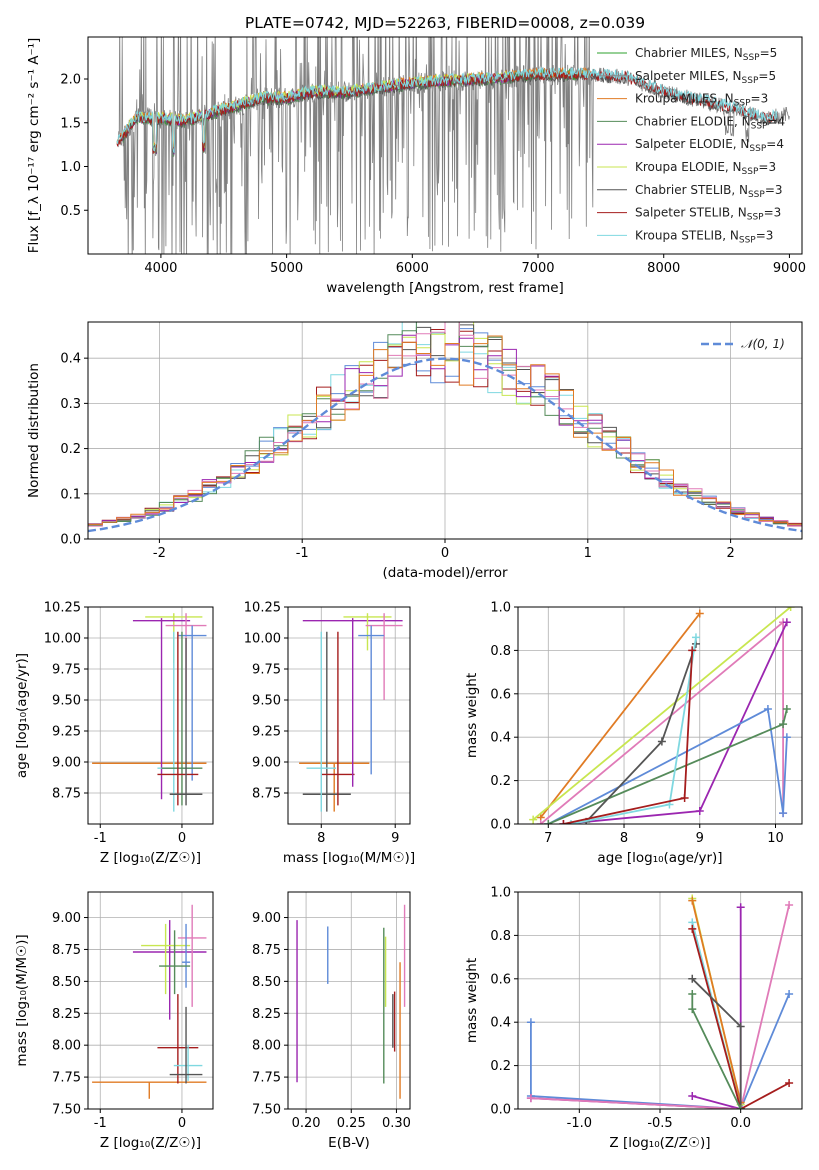  What do you see at coordinates (266, 1014) in the screenshot?
I see `y-tick-label: 8.25` at bounding box center [266, 1014].